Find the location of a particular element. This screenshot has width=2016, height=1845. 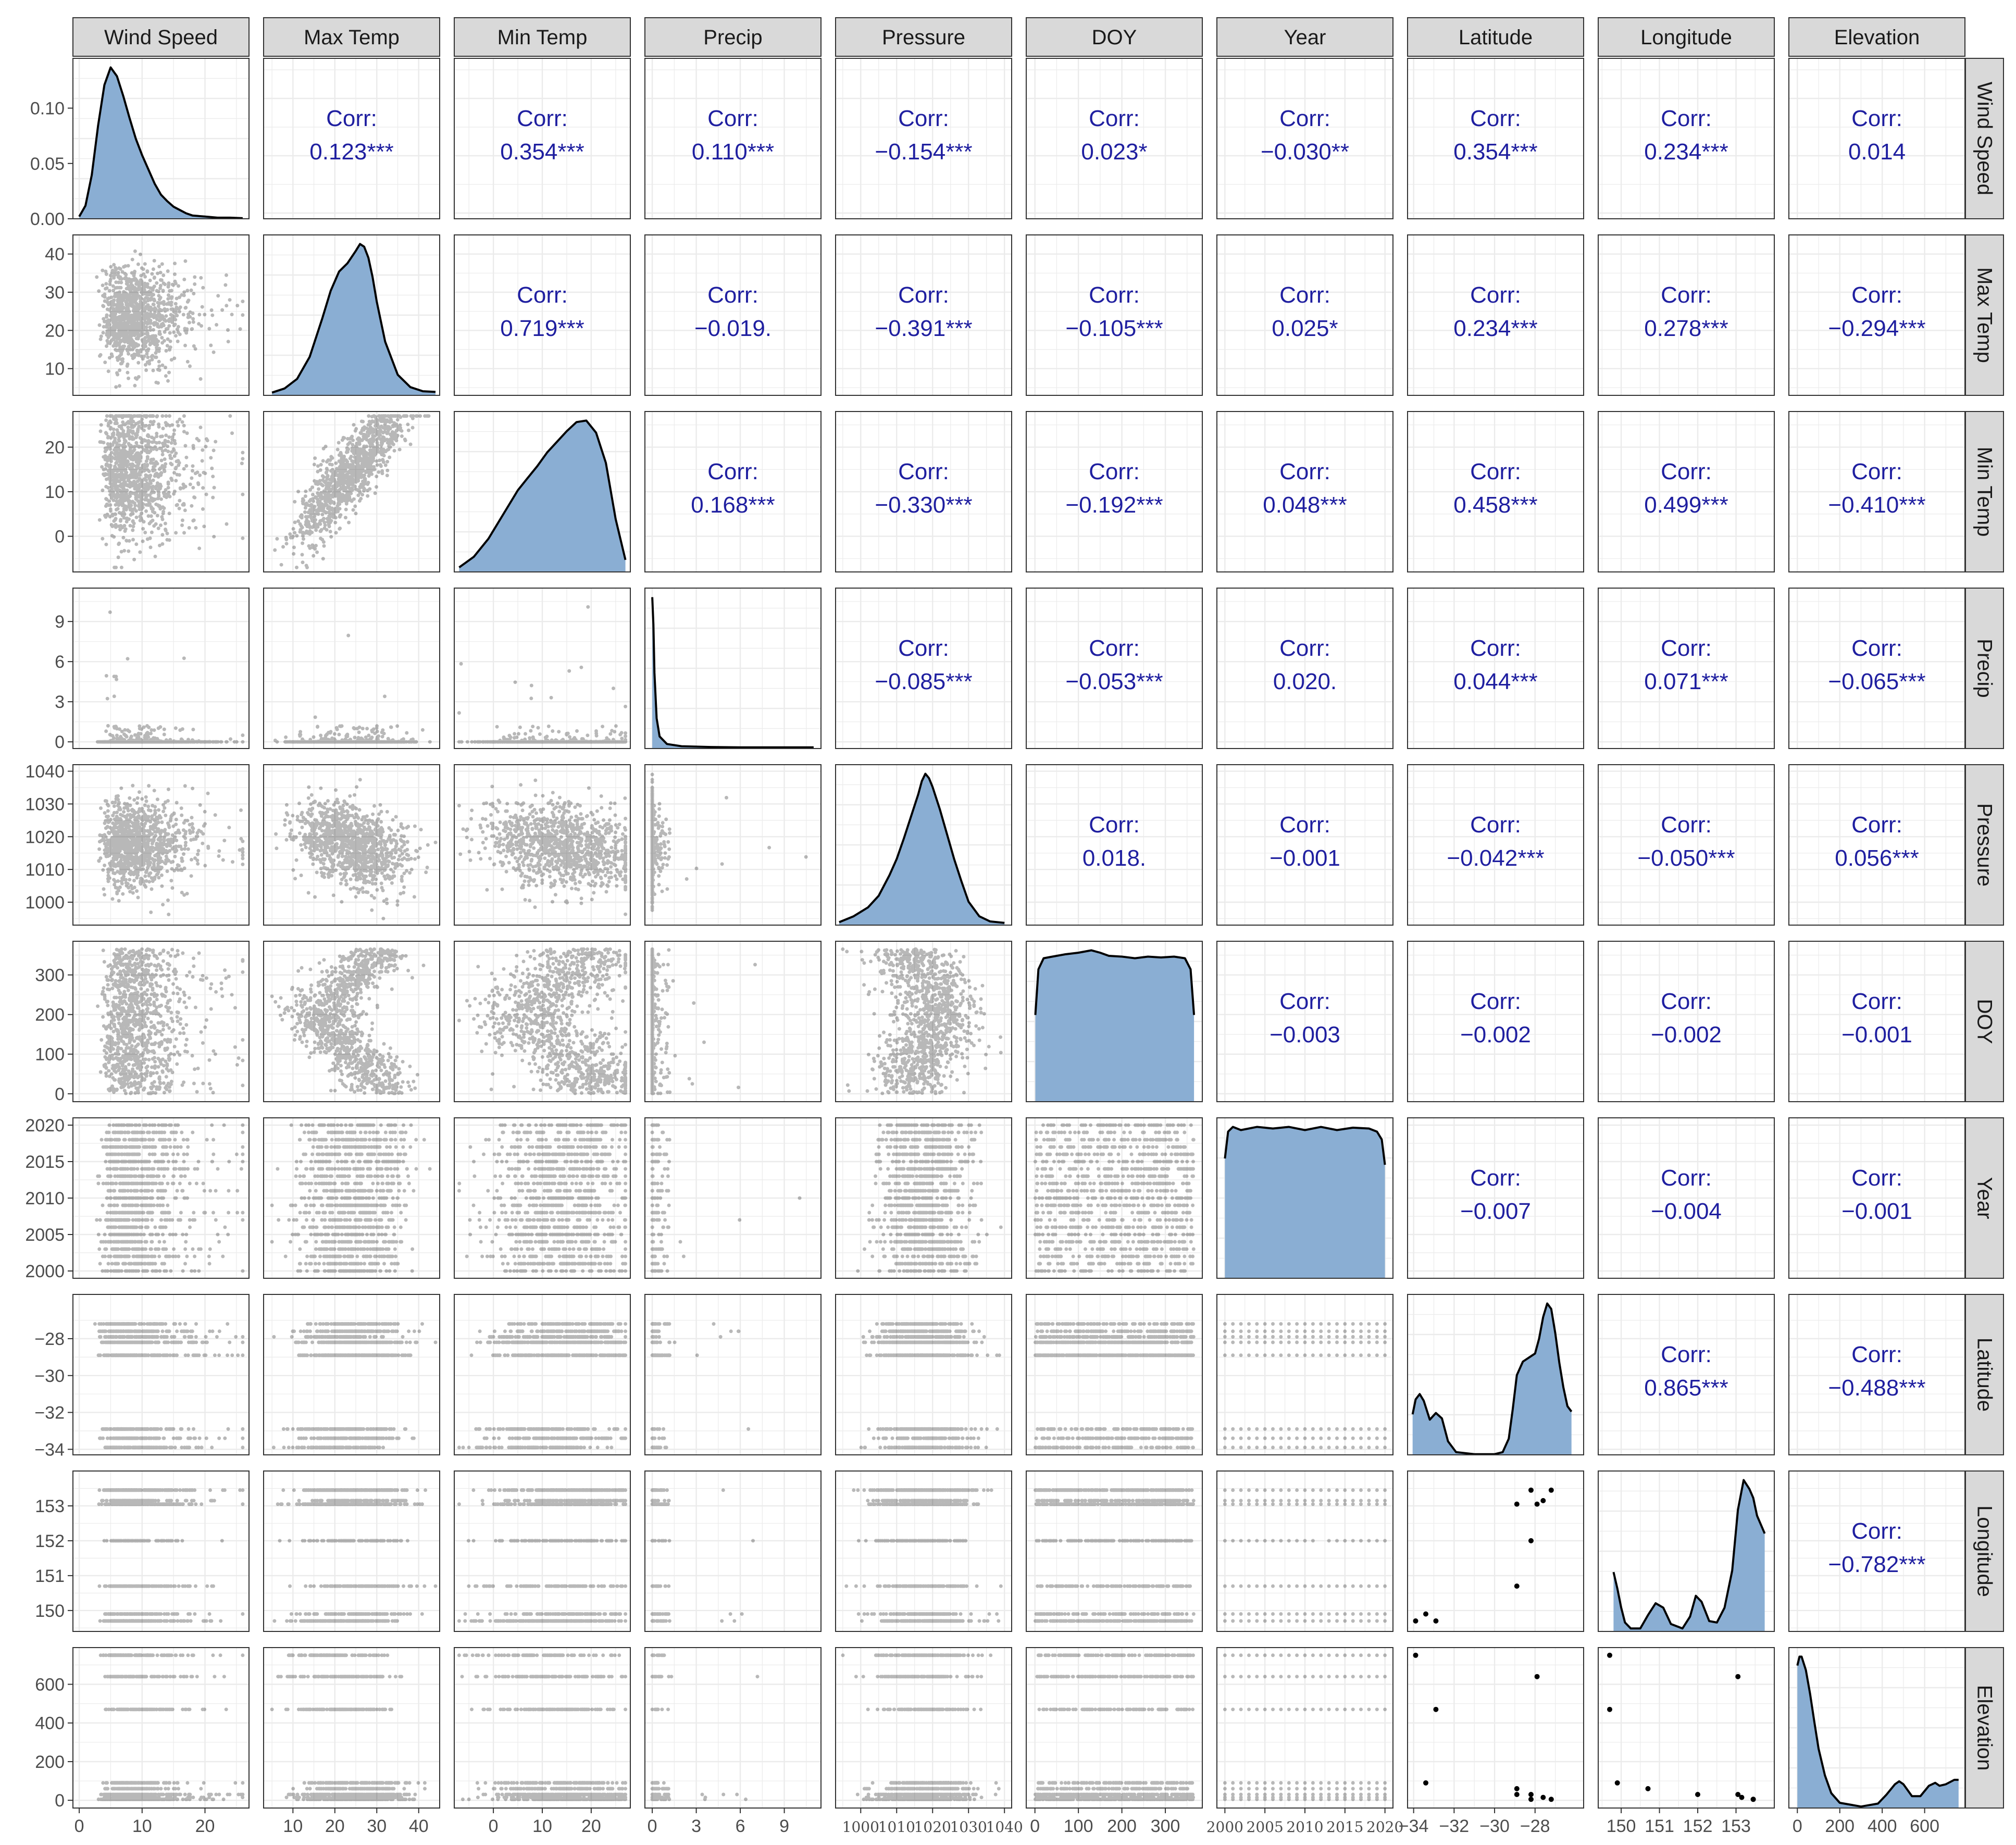

column-strip-label: Pressure is located at coordinates (923, 37).